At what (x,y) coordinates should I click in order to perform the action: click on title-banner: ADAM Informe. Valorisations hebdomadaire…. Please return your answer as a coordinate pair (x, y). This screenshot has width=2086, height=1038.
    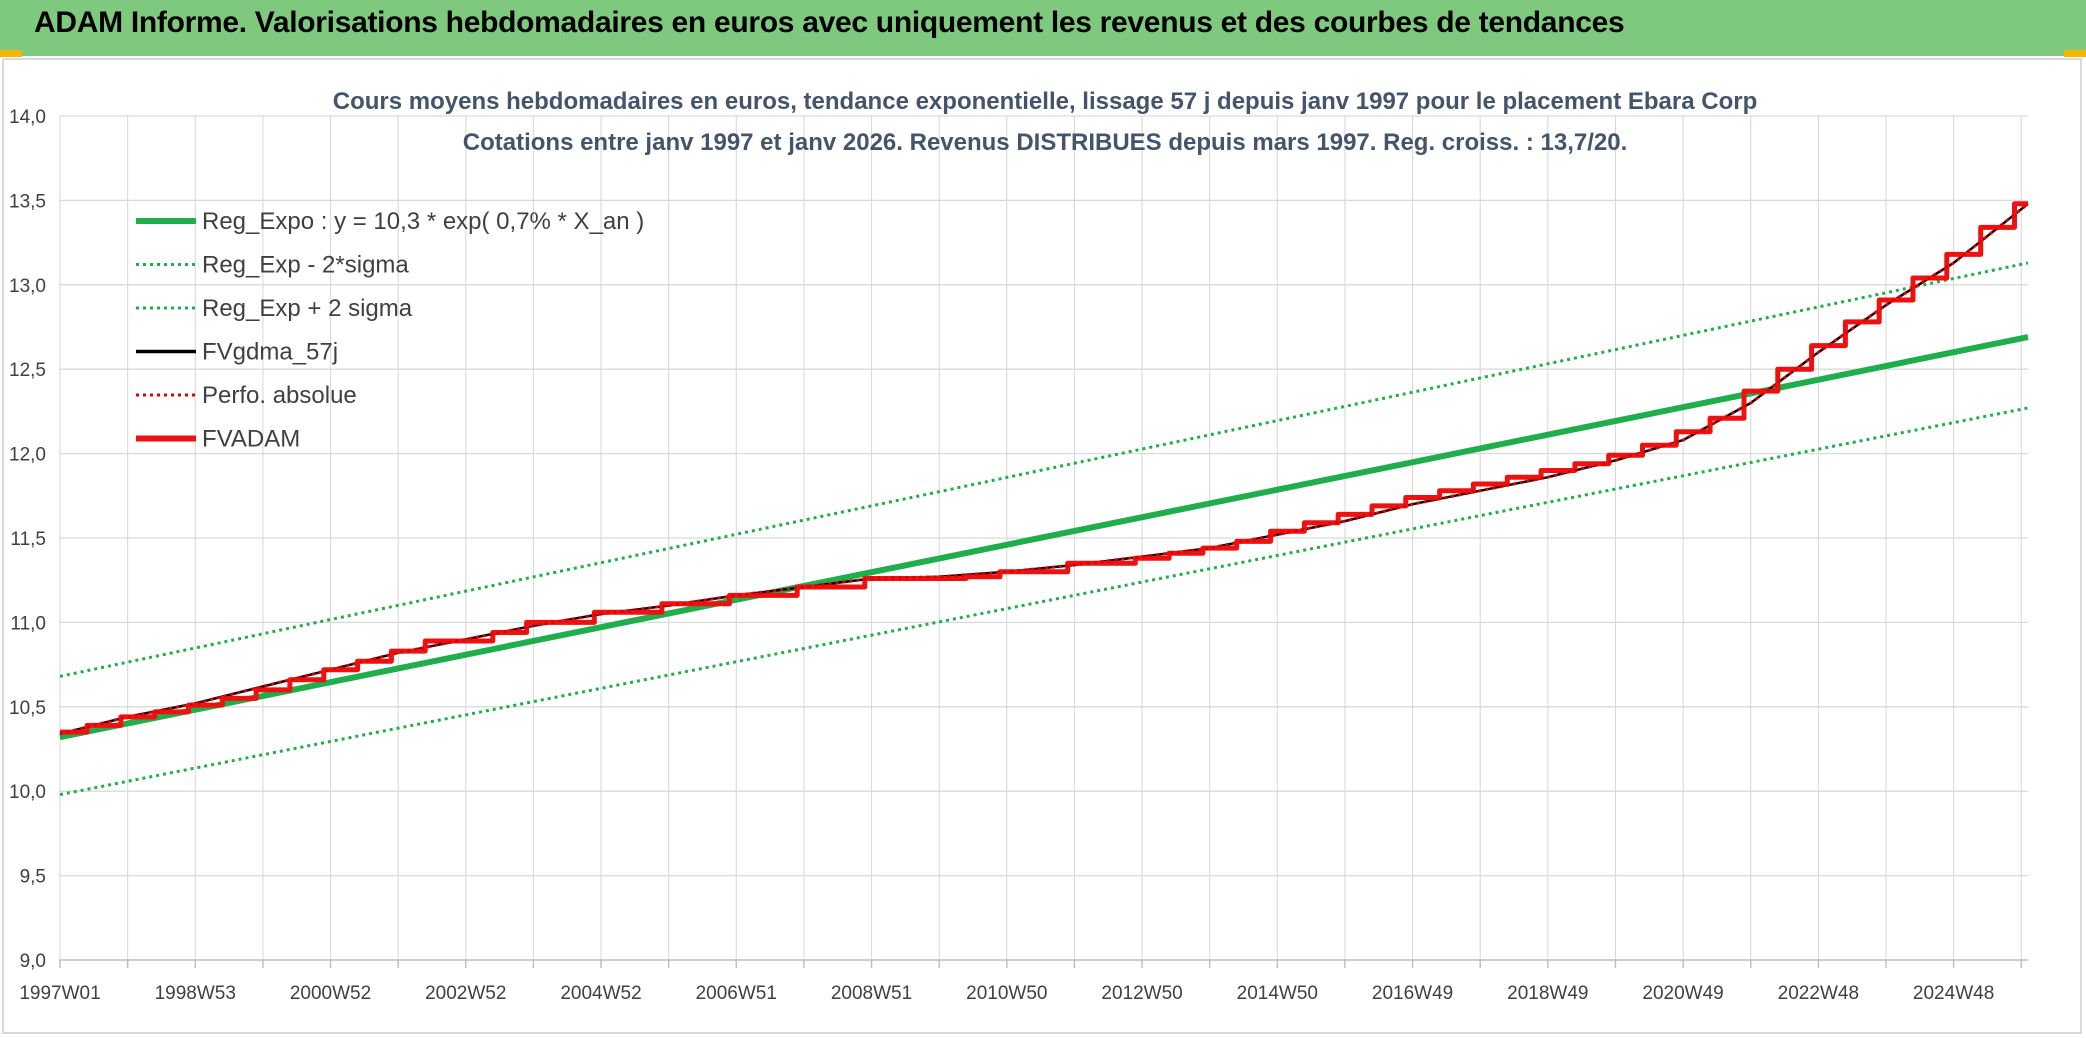
    Looking at the image, I should click on (1043, 28).